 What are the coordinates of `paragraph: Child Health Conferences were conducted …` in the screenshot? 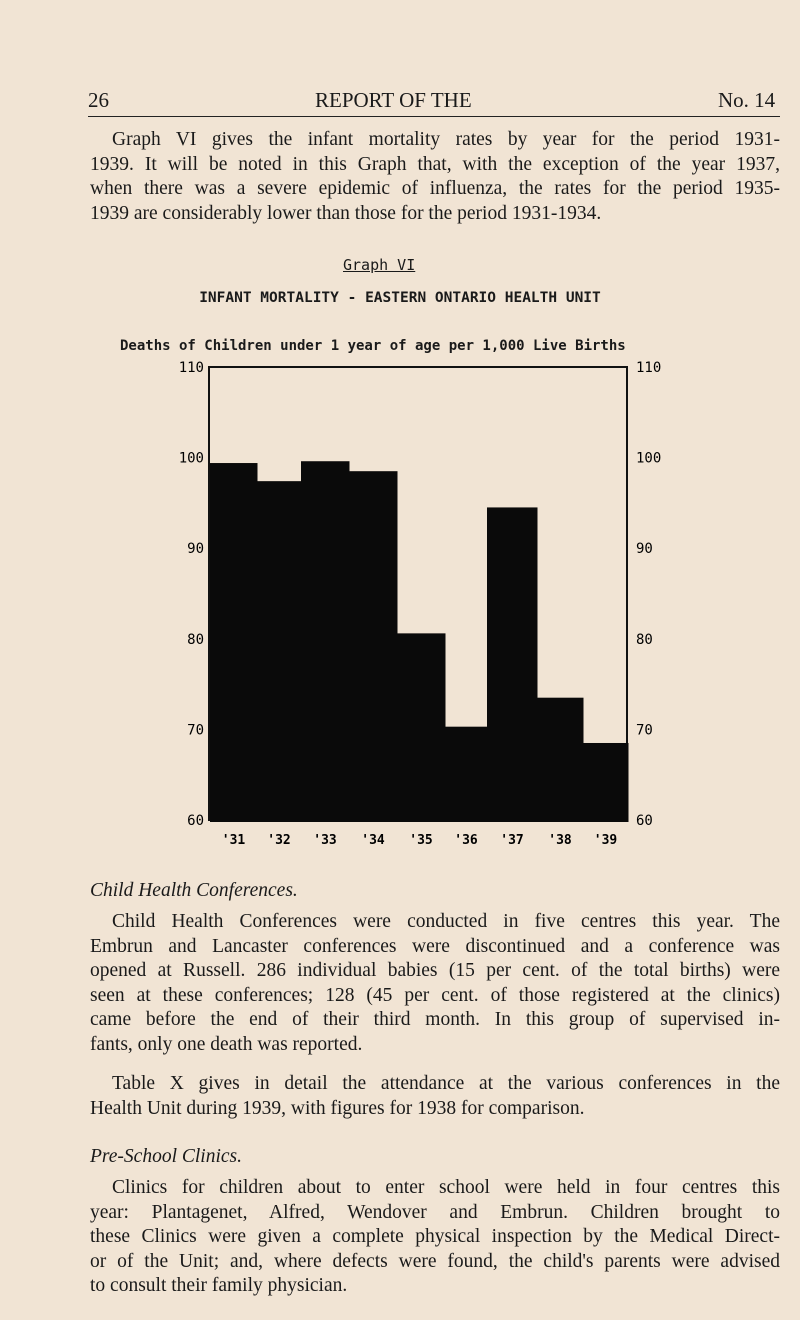 It's located at (435, 983).